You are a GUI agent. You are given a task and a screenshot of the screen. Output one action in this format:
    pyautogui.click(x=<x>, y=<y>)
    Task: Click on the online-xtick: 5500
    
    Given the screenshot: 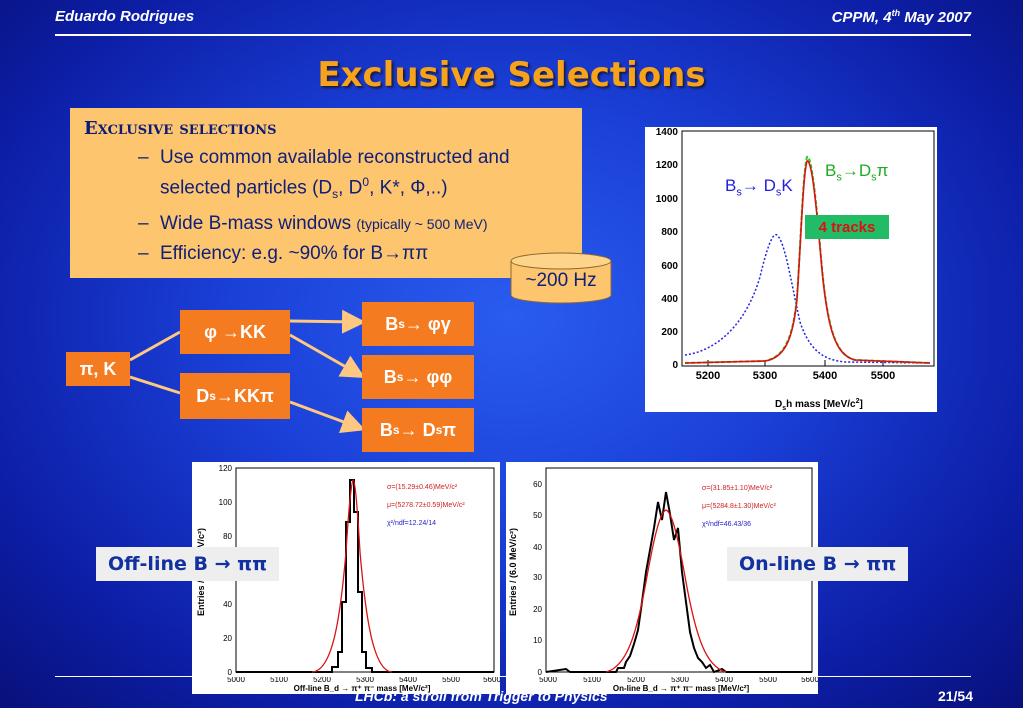 What is the action you would take?
    pyautogui.click(x=768, y=679)
    